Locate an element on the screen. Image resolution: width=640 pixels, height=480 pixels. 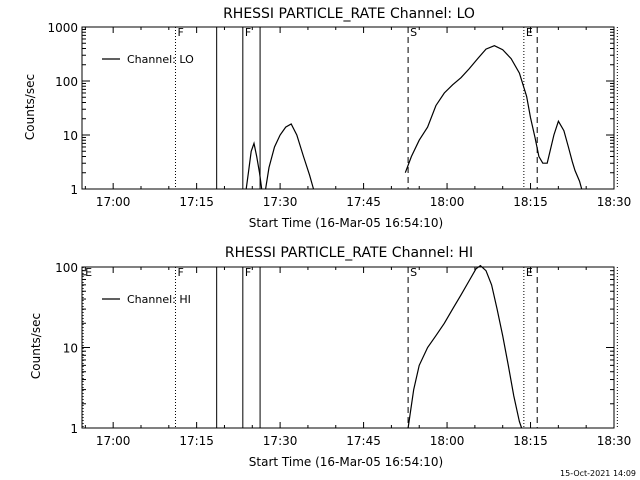
y-tick-label: 1000 is located at coordinates (62, 28).